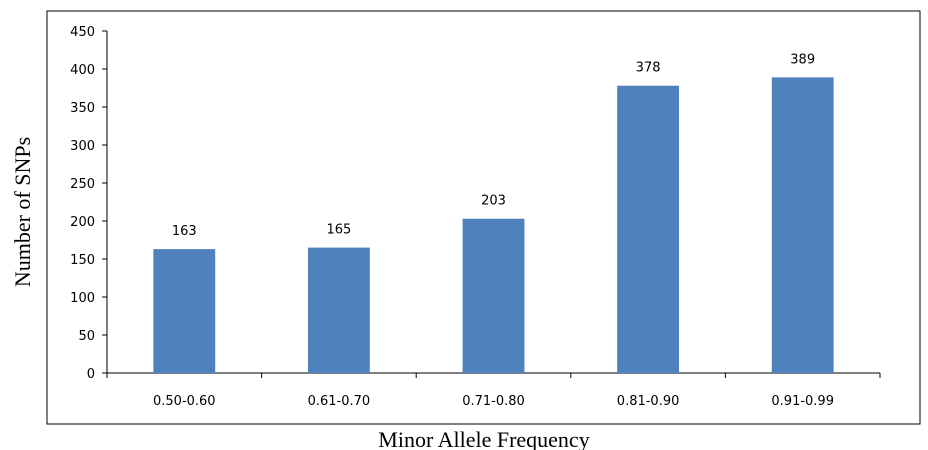 The height and width of the screenshot is (450, 928). Describe the element at coordinates (338, 230) in the screenshot. I see `bar-value-label: 165` at that location.